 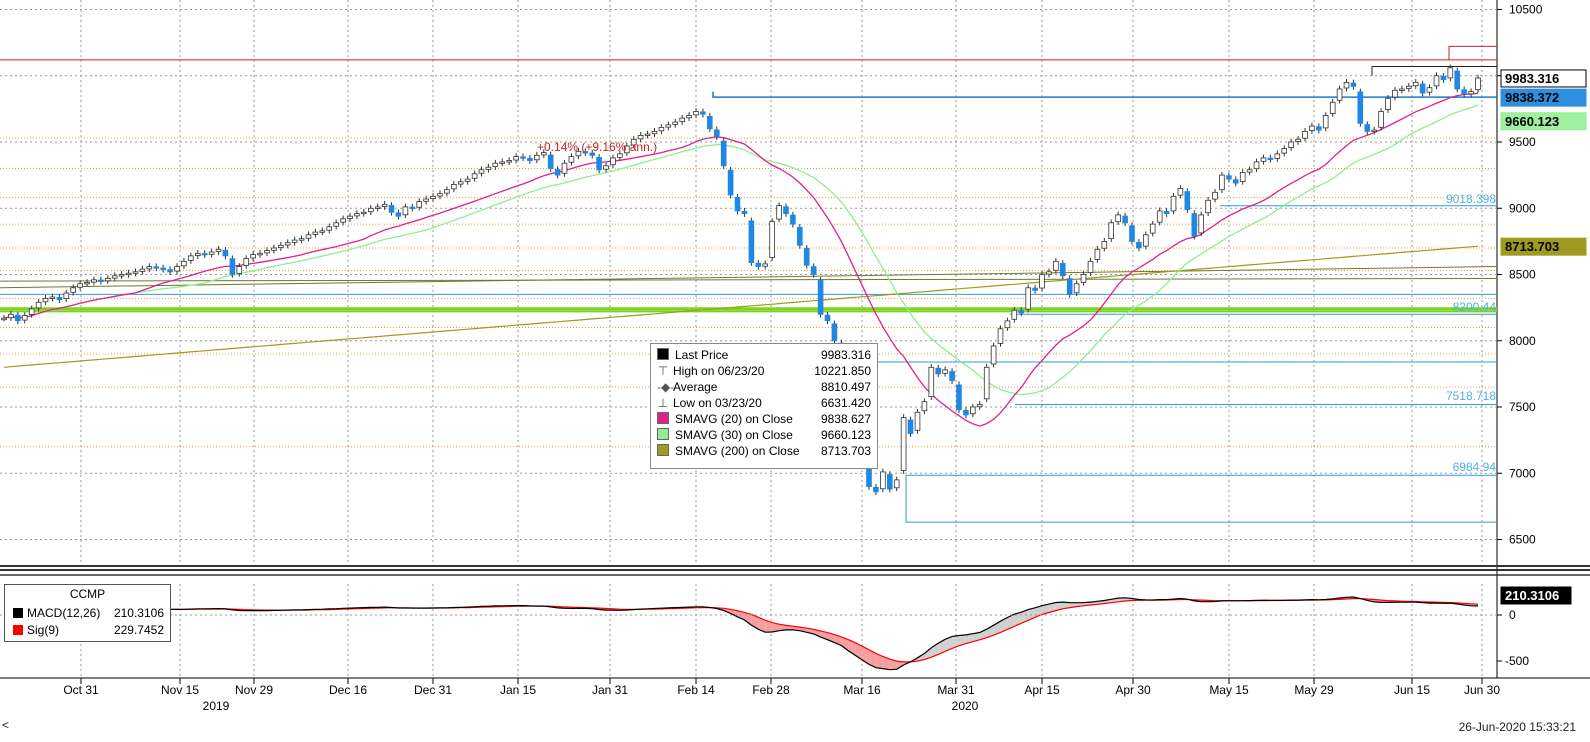 I want to click on x-tick-label: Oct 31, so click(x=81, y=690).